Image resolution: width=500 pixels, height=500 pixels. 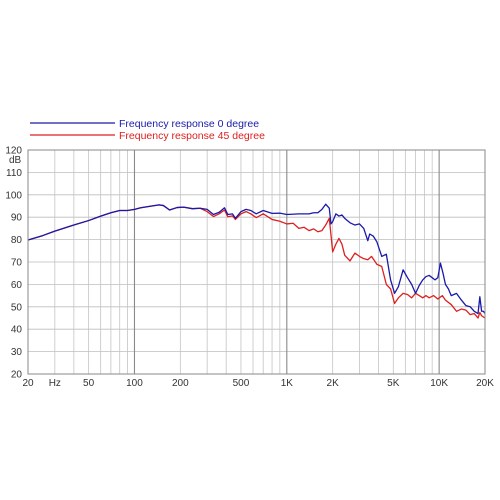 I want to click on y-tick-label: 40, so click(x=17, y=330).